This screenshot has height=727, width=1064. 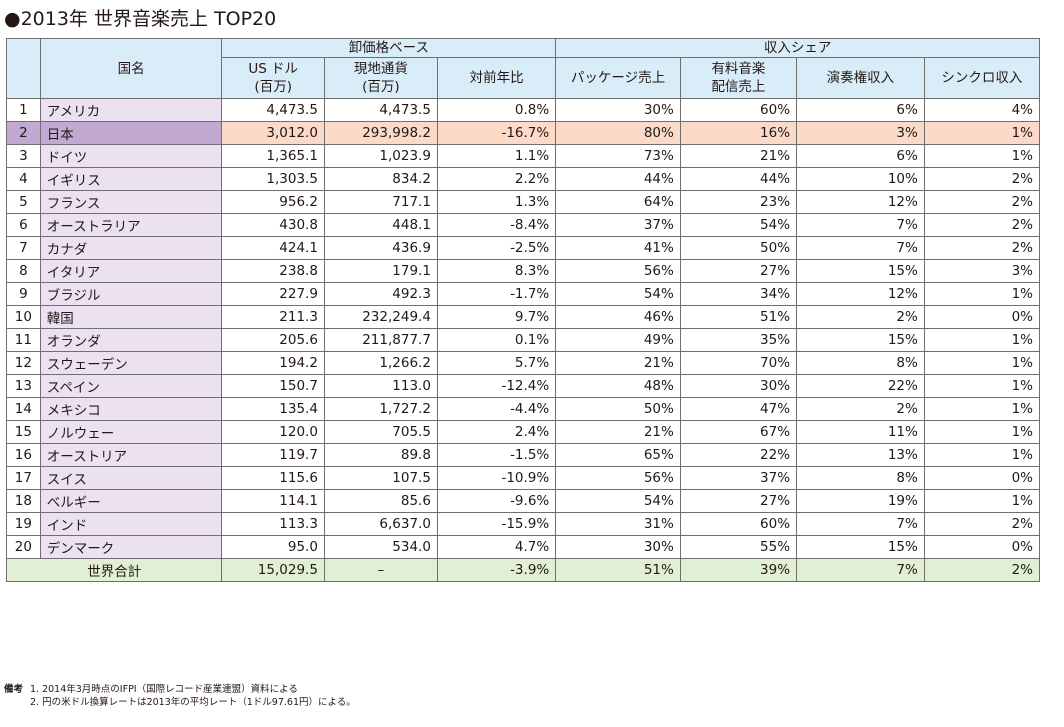 I want to click on table-row: 6 オーストラリア 430.8 448.1 -8.4% 37% 54% 7% 2%, so click(x=523, y=225).